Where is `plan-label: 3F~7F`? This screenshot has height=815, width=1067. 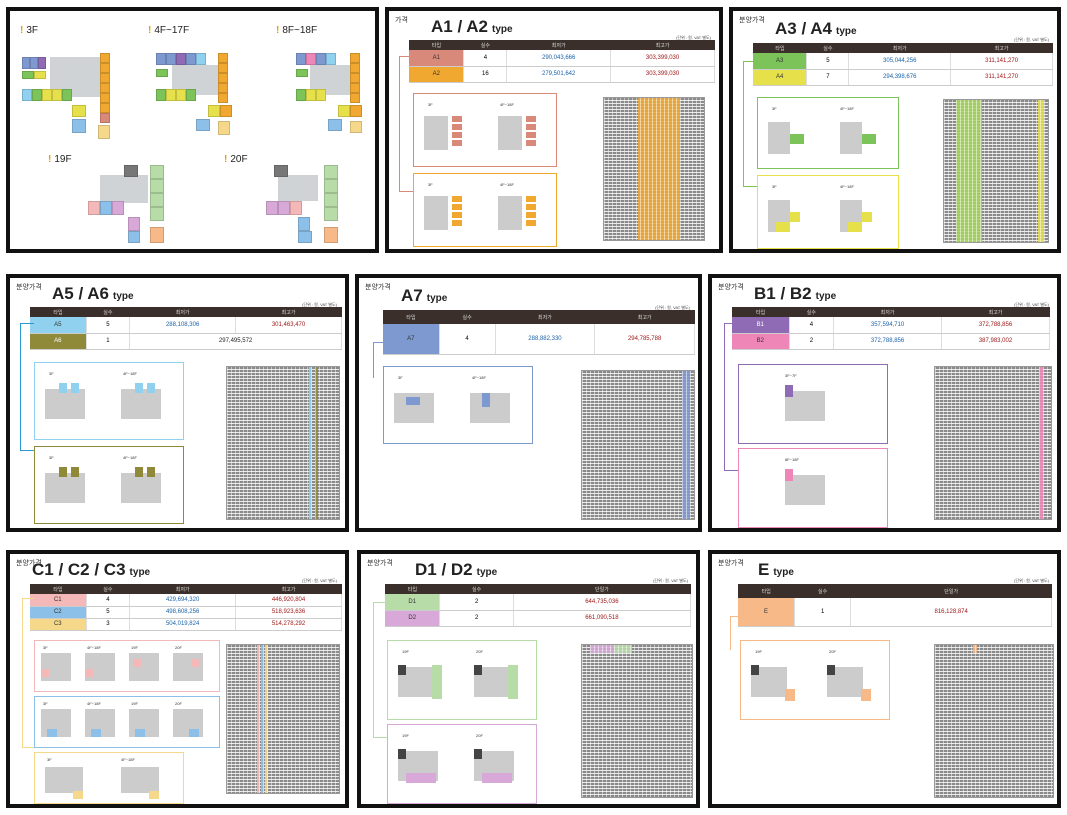
plan-label: 3F~7F is located at coordinates (791, 375).